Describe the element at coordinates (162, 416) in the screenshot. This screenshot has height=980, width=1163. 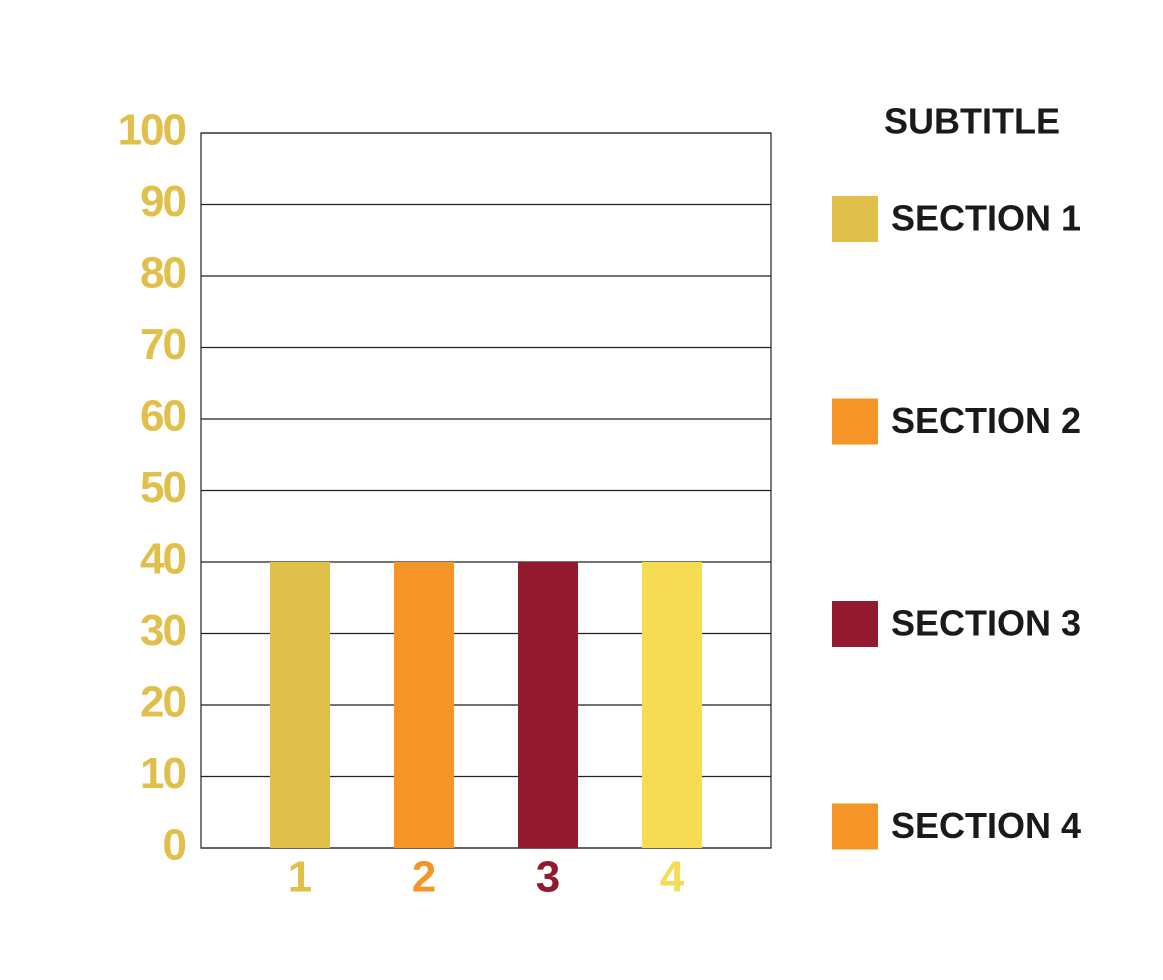
I see `y-tick-label: 60` at that location.